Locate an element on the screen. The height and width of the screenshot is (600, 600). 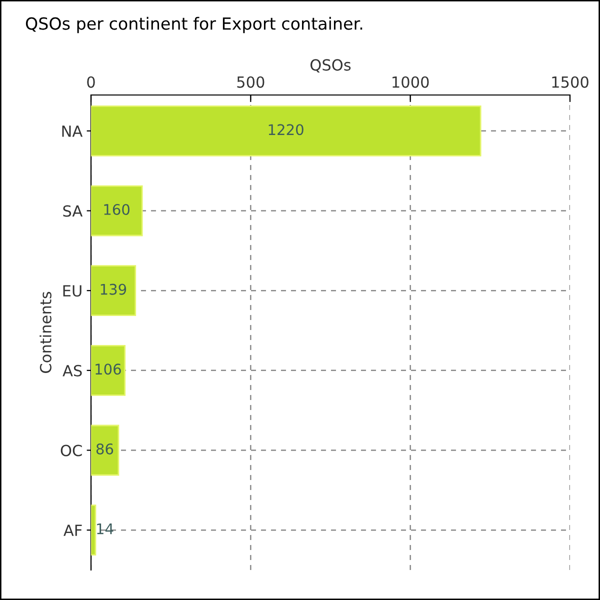
data-label: 1220 is located at coordinates (286, 130).